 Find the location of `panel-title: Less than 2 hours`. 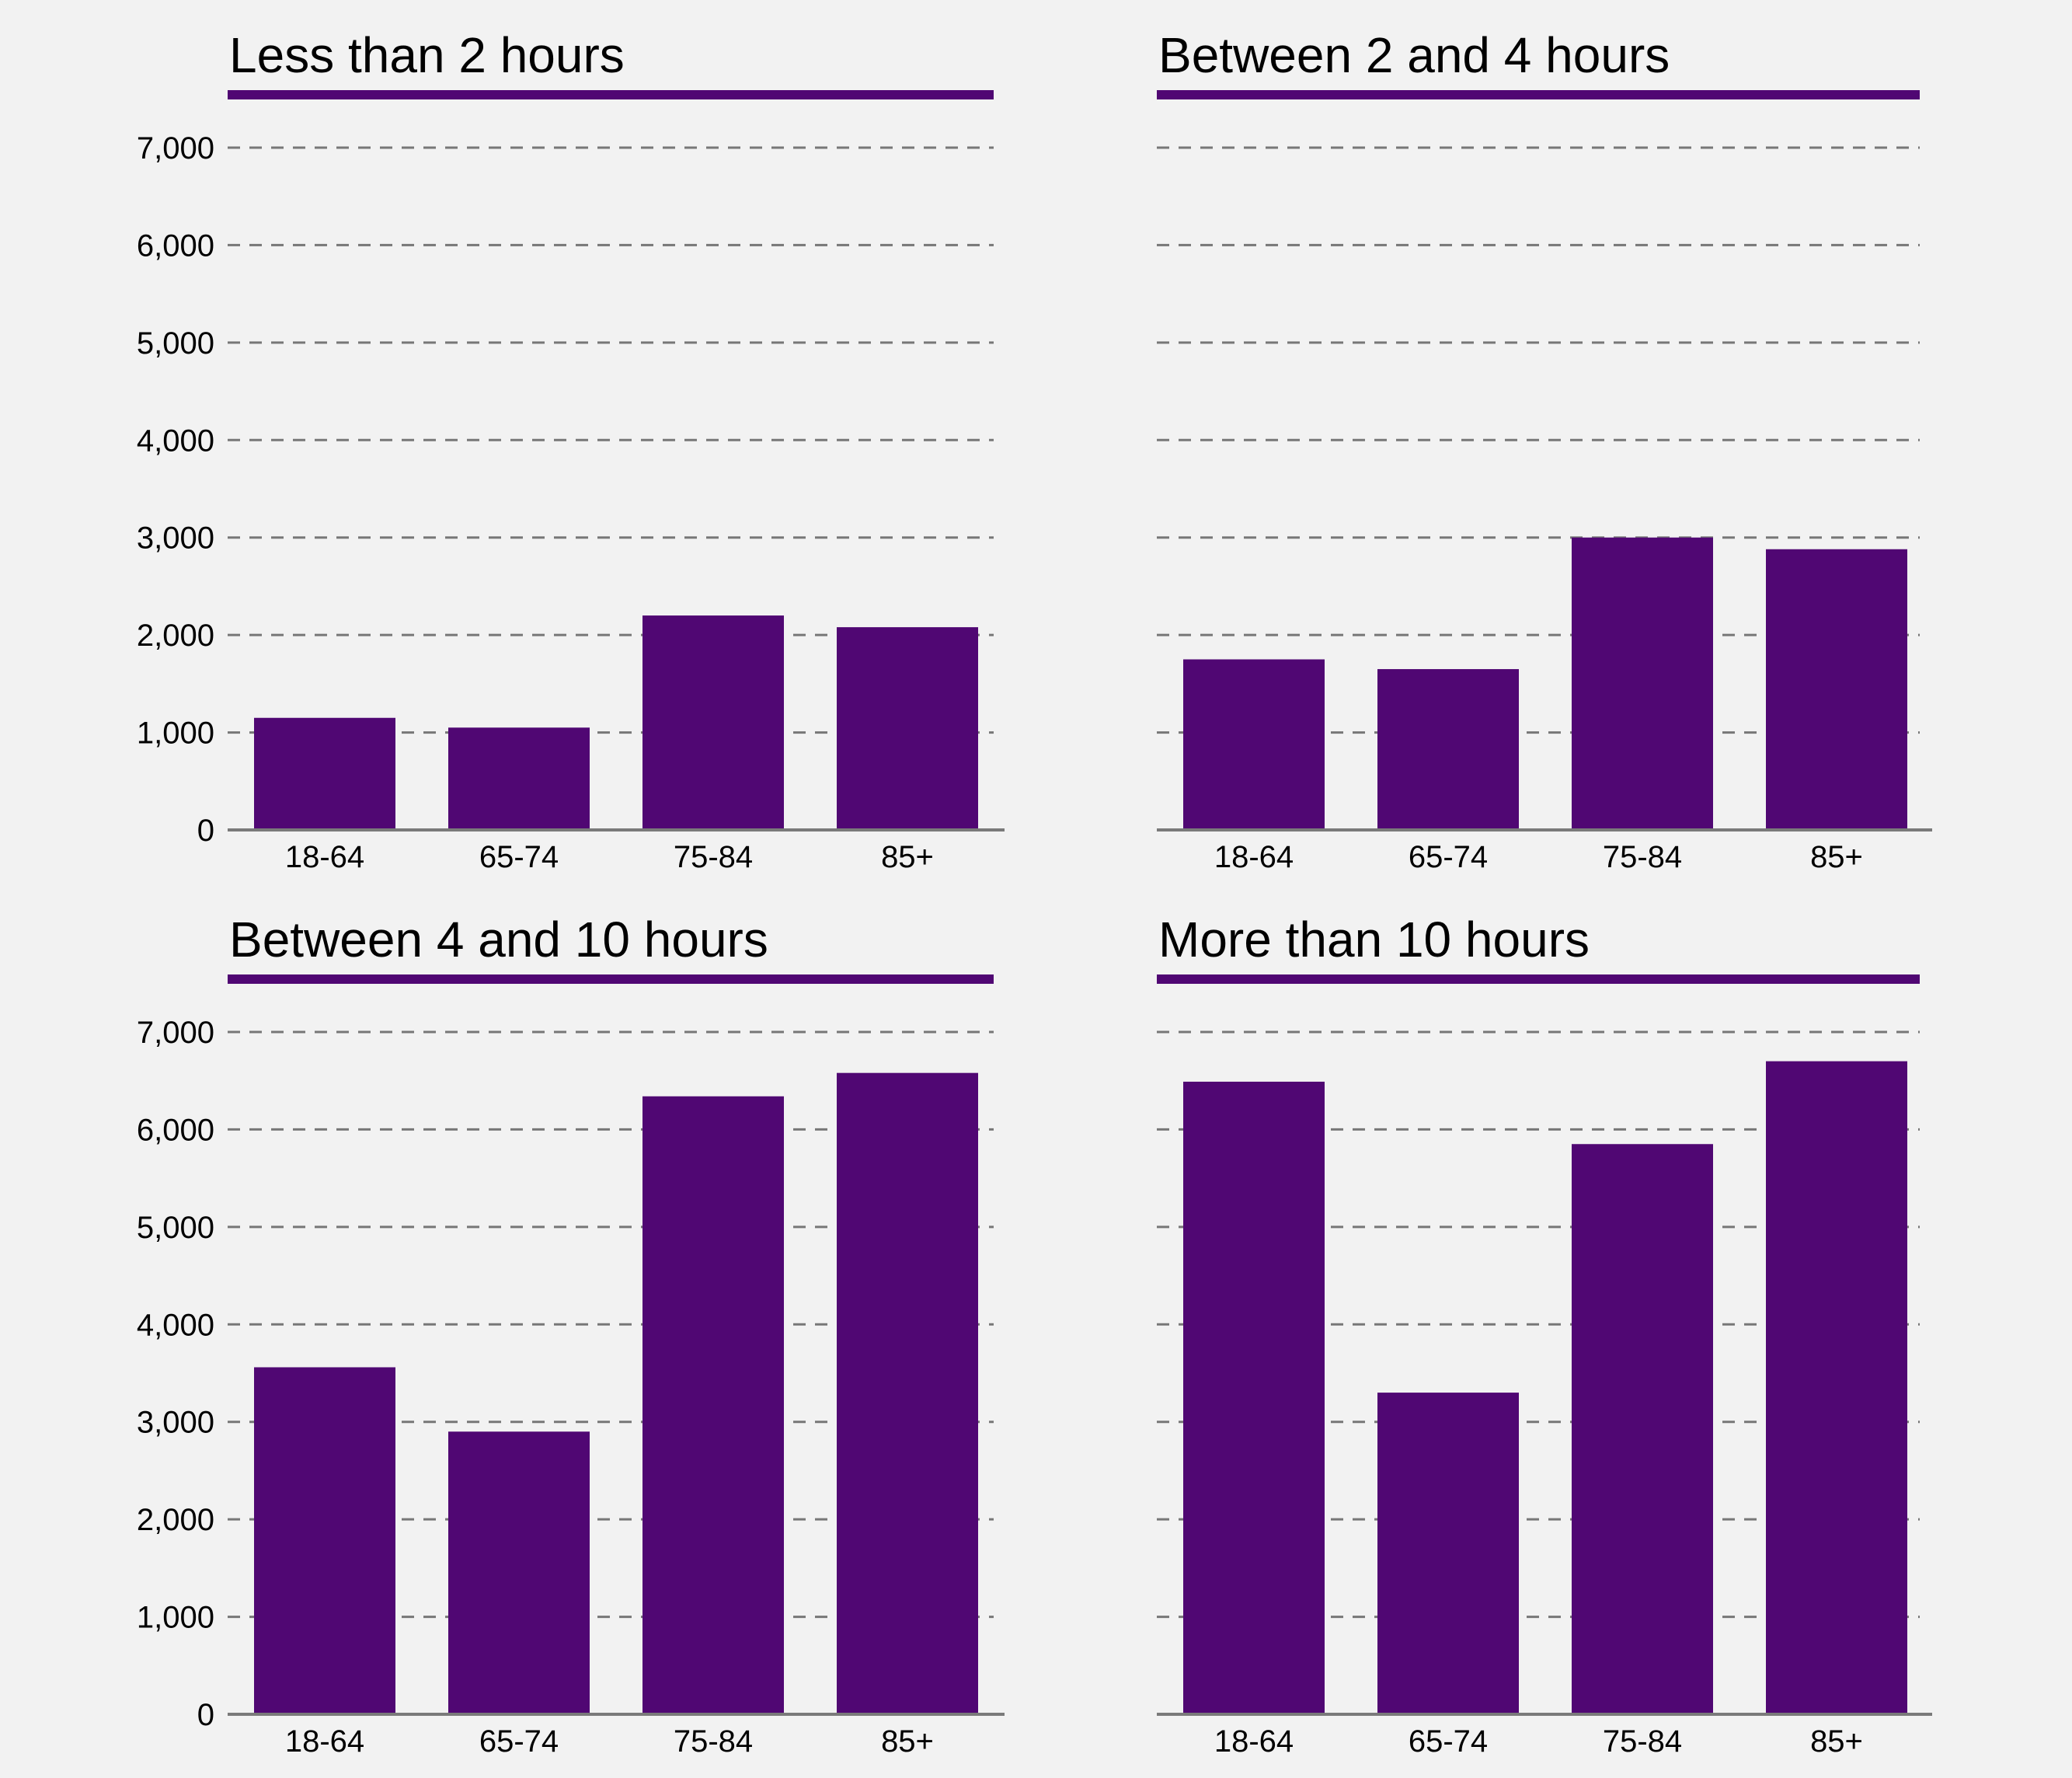

panel-title: Less than 2 hours is located at coordinates (427, 55).